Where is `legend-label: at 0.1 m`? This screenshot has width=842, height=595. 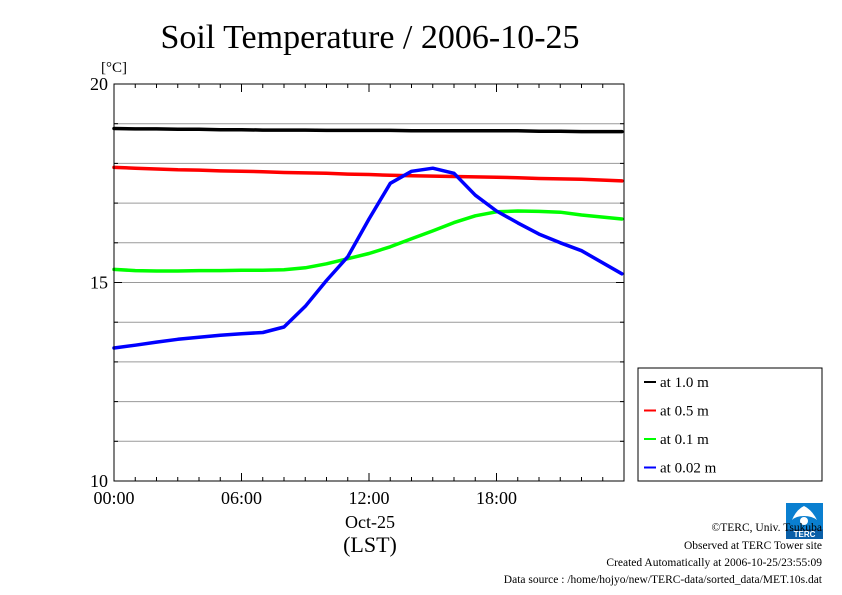
legend-label: at 0.1 m is located at coordinates (684, 440).